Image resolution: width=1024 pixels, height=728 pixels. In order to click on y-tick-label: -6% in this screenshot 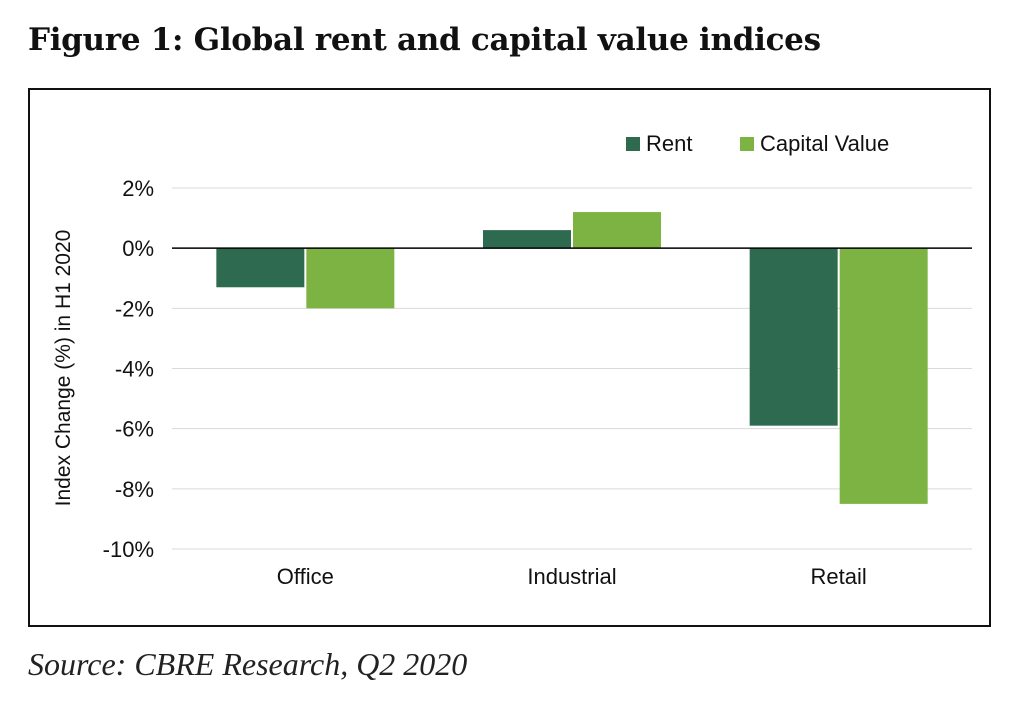, I will do `click(134, 429)`.